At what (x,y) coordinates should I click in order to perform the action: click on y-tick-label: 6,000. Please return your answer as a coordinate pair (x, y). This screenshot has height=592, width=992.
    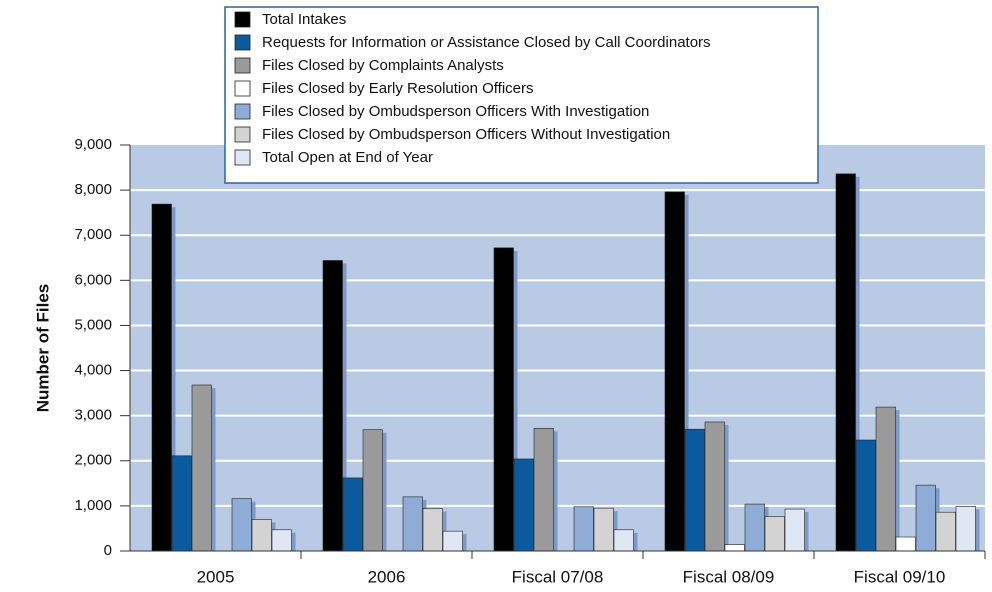
    Looking at the image, I should click on (93, 279).